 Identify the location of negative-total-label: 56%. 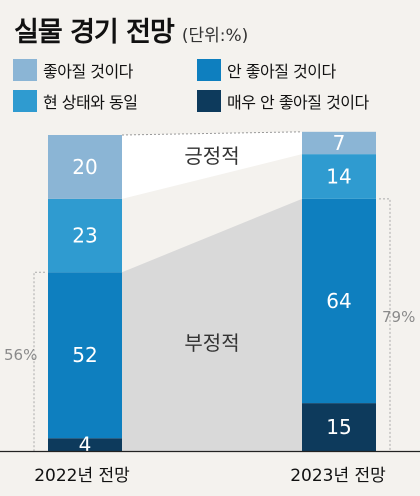
(20, 355).